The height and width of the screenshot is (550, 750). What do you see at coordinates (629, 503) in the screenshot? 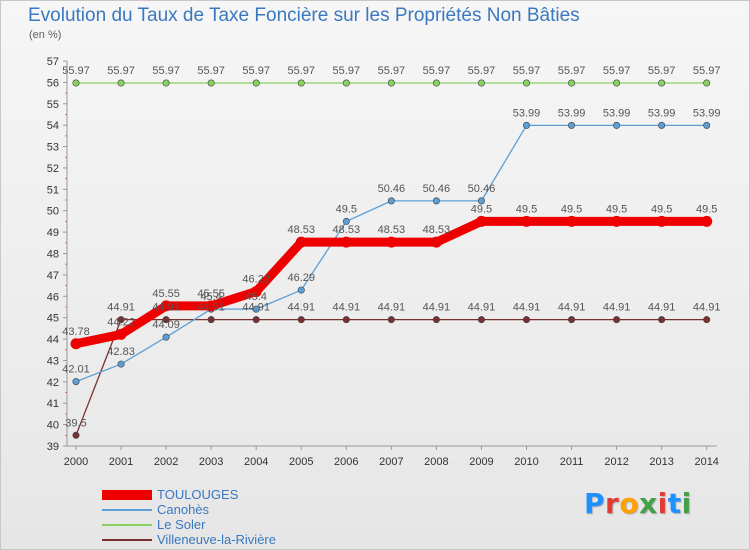
I see `logo-letter: o` at bounding box center [629, 503].